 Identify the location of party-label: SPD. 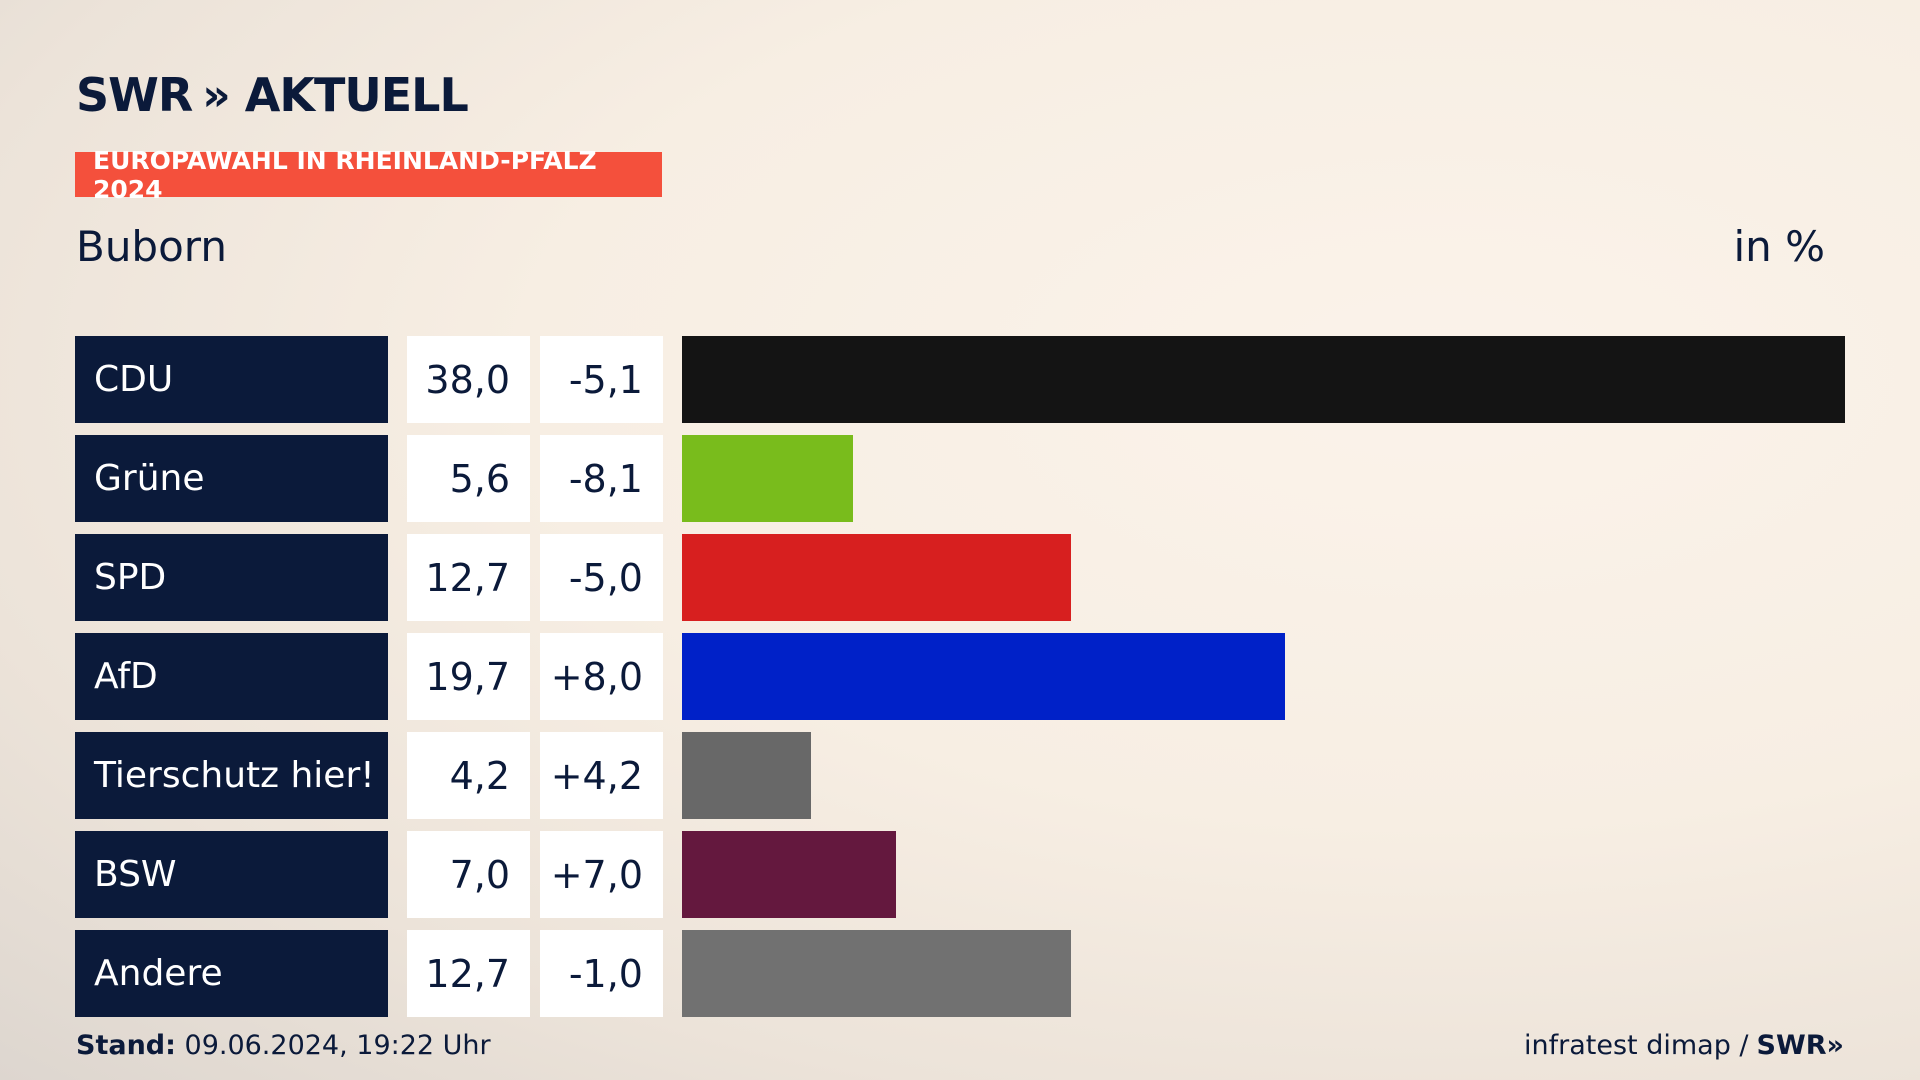
(231, 577).